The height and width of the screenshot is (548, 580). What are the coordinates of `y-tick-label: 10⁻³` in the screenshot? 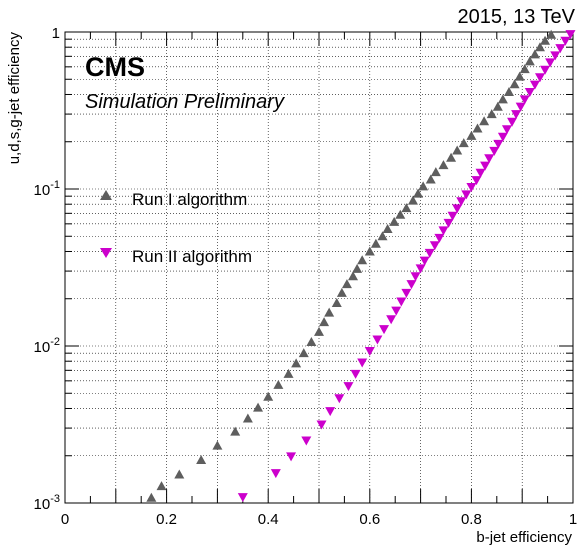 It's located at (47, 503).